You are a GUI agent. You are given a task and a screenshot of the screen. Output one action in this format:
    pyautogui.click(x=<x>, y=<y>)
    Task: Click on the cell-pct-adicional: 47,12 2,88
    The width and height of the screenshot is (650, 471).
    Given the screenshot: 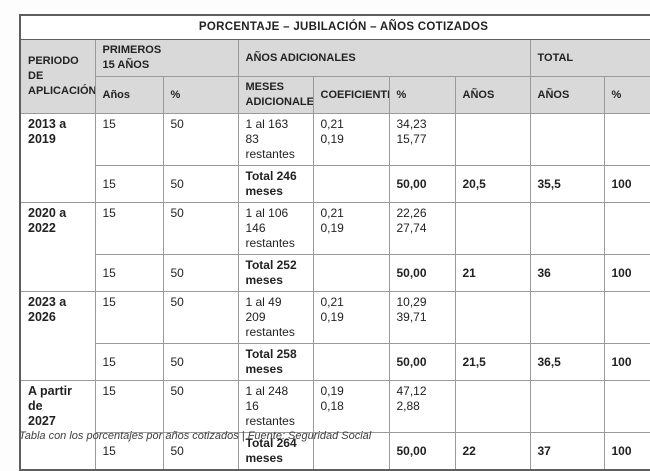 What is the action you would take?
    pyautogui.click(x=422, y=406)
    